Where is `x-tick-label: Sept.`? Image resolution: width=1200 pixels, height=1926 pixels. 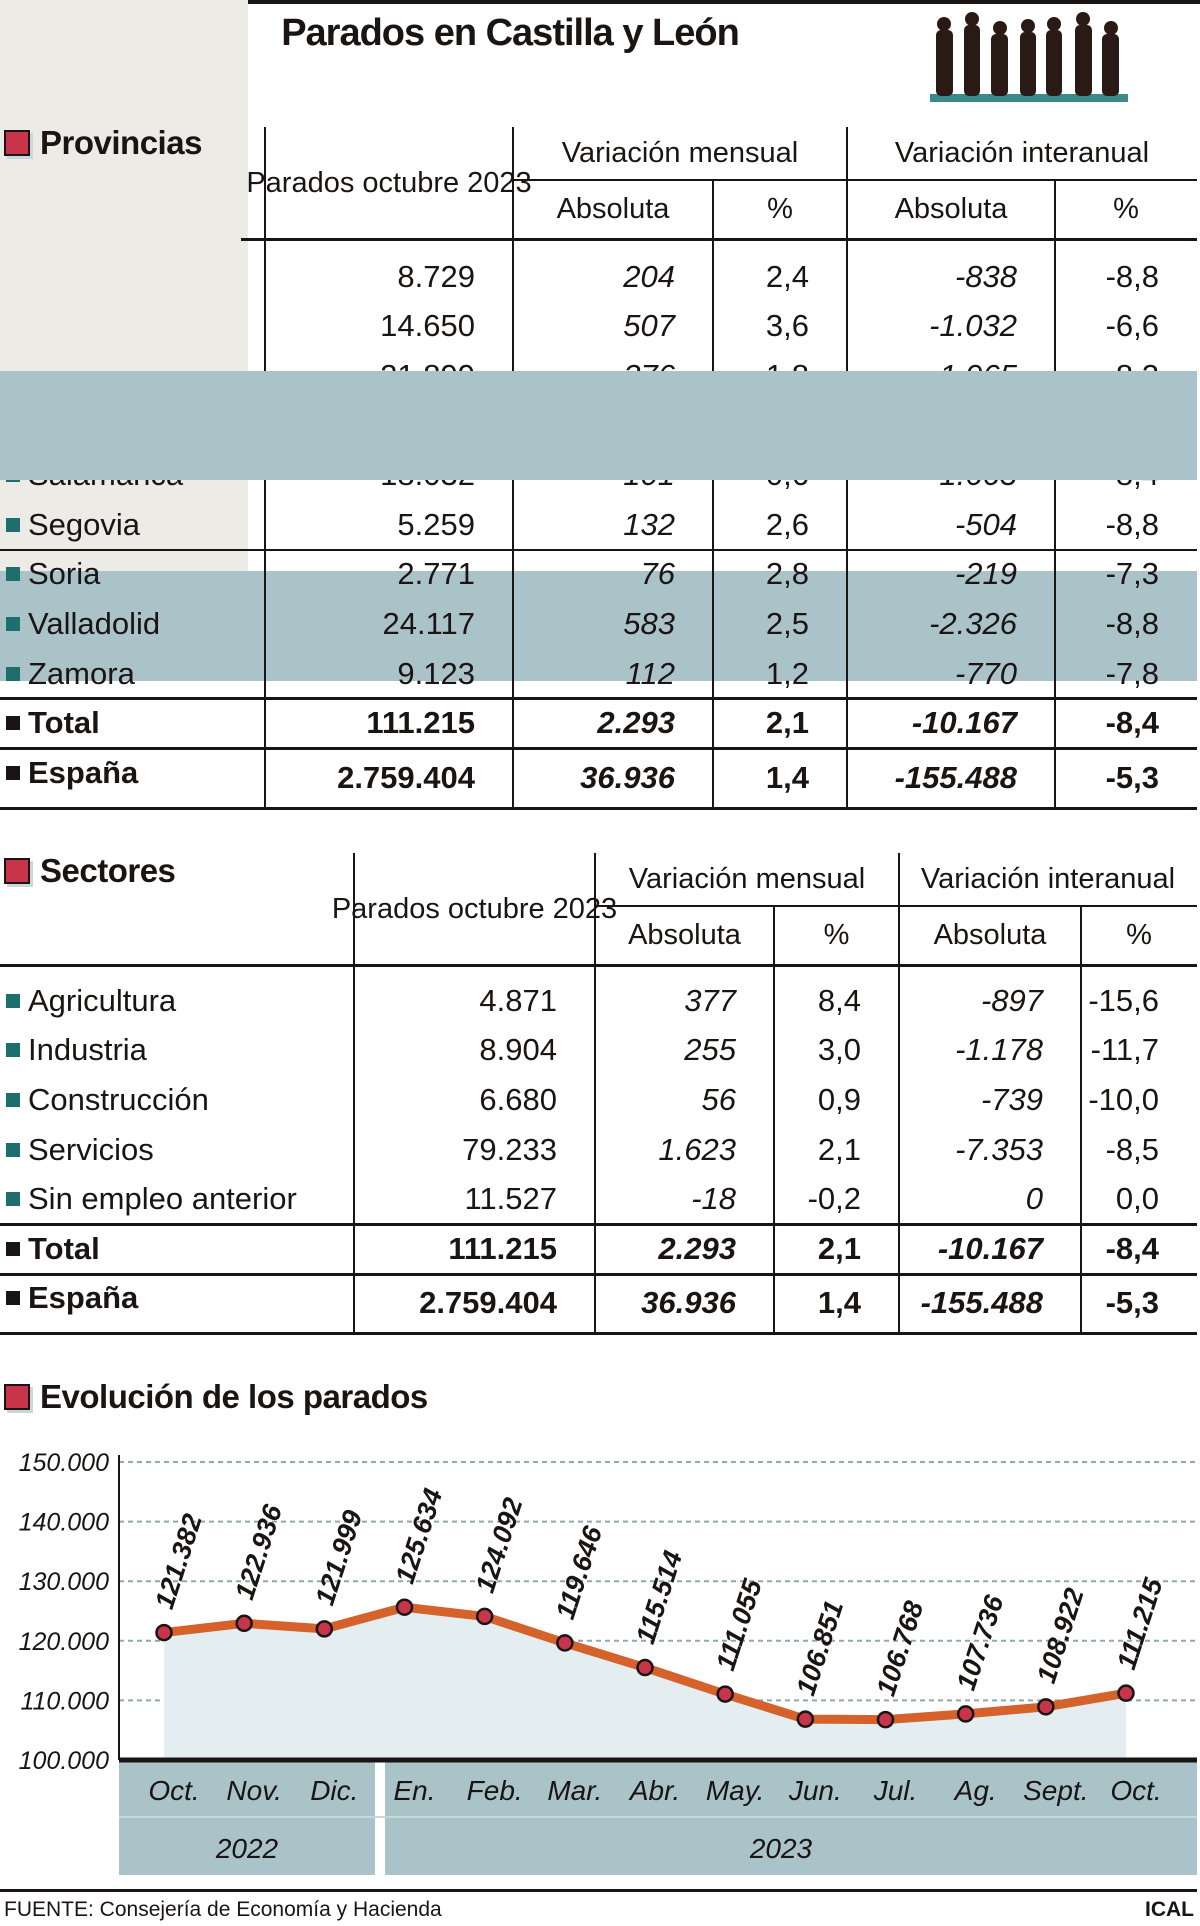
x-tick-label: Sept. is located at coordinates (1055, 1790).